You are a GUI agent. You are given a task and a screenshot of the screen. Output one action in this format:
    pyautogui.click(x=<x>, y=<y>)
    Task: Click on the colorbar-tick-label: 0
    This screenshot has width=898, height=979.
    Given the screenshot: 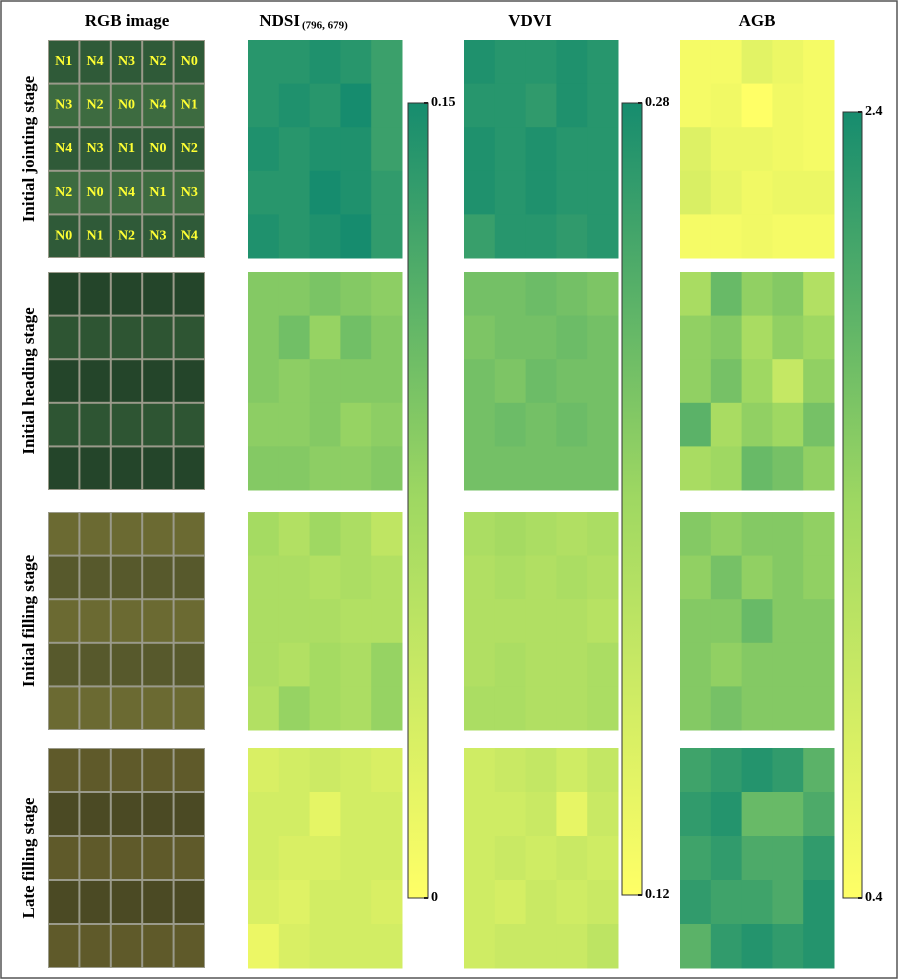 What is the action you would take?
    pyautogui.click(x=434, y=897)
    